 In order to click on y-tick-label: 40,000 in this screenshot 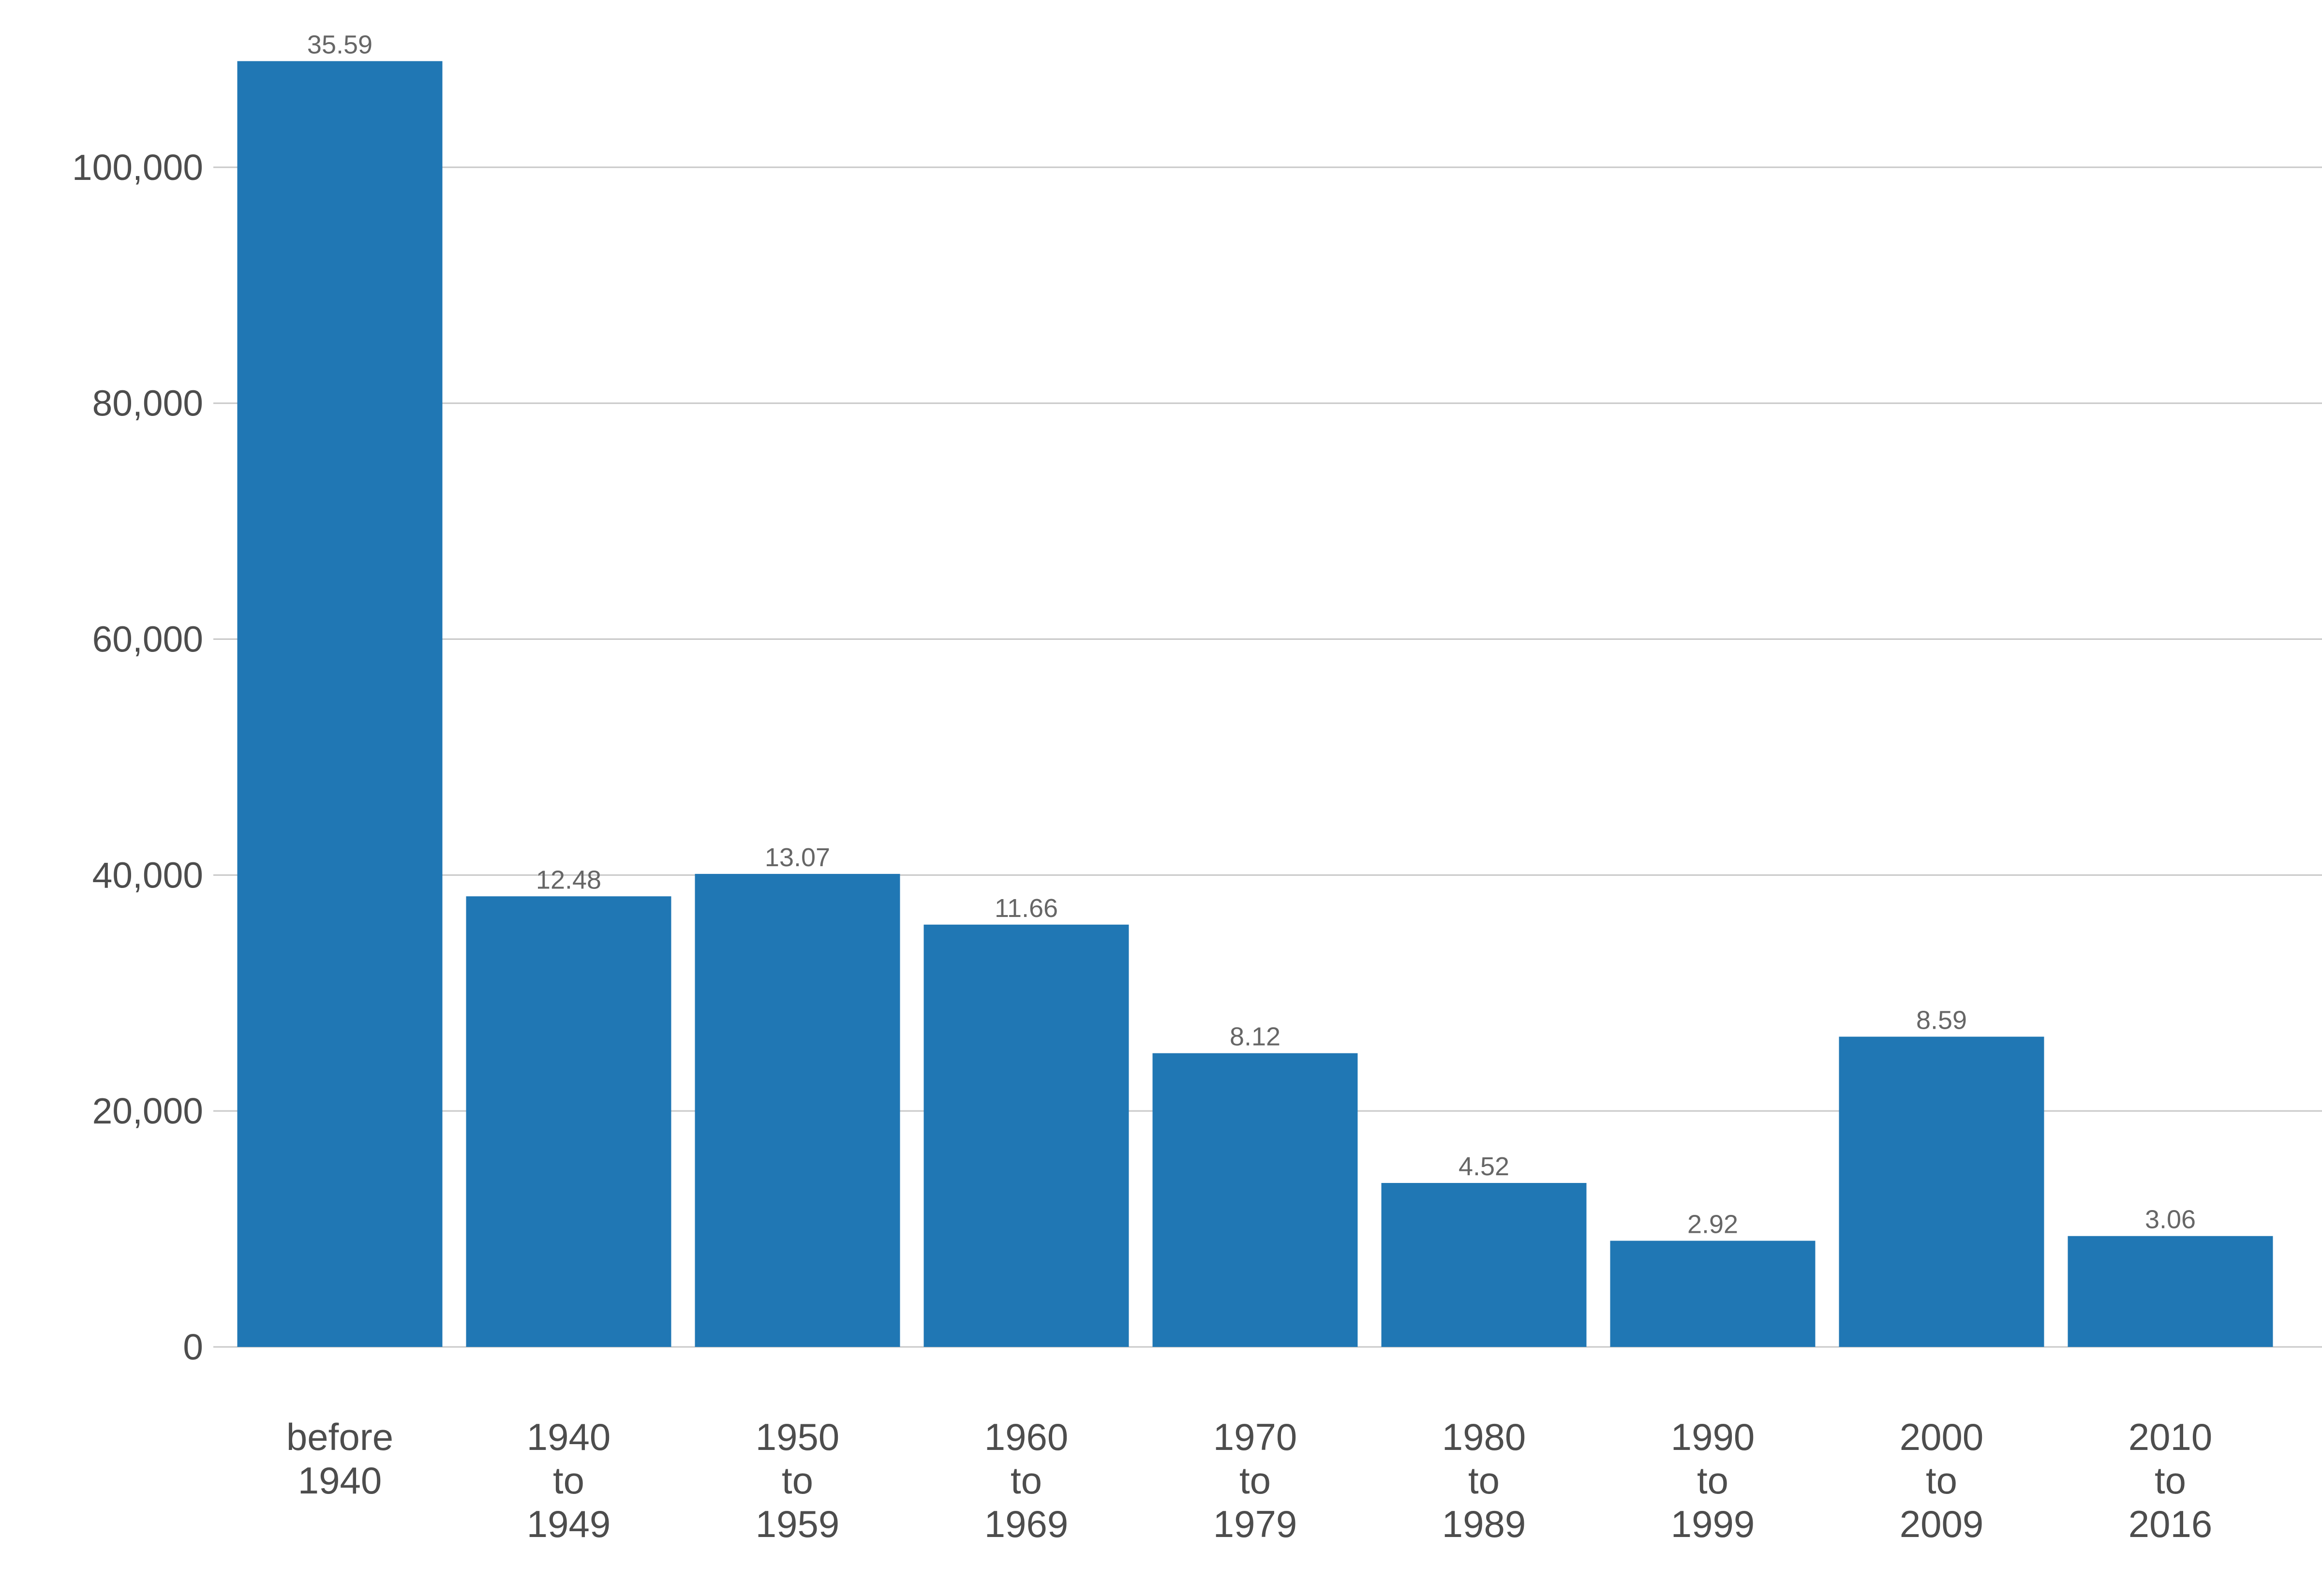, I will do `click(147, 875)`.